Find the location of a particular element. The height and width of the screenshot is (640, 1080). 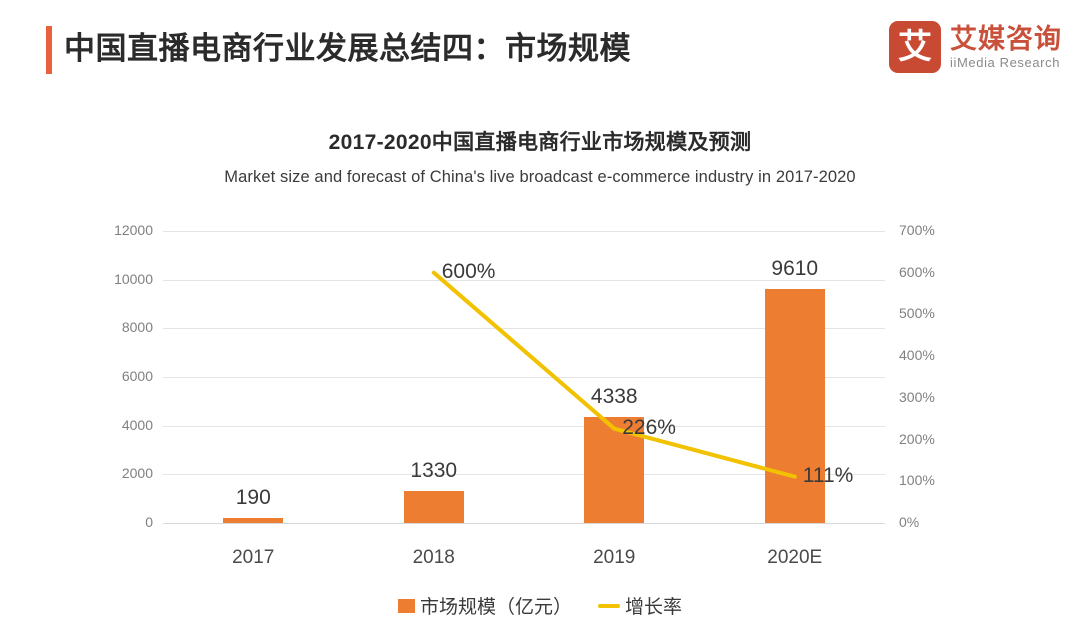

legend-item-line: 增长率 is located at coordinates (640, 605).